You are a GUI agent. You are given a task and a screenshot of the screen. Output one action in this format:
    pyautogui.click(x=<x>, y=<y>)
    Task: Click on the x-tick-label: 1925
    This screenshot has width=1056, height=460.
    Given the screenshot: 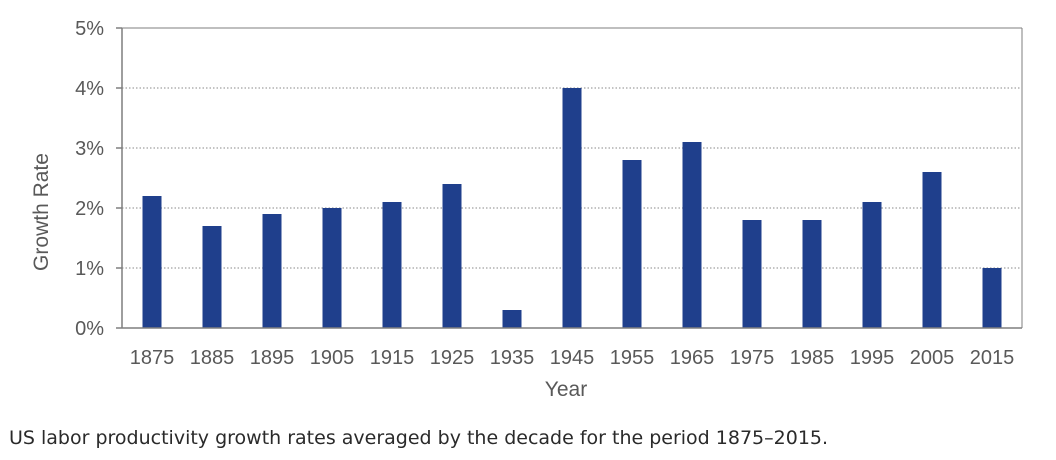 What is the action you would take?
    pyautogui.click(x=452, y=358)
    